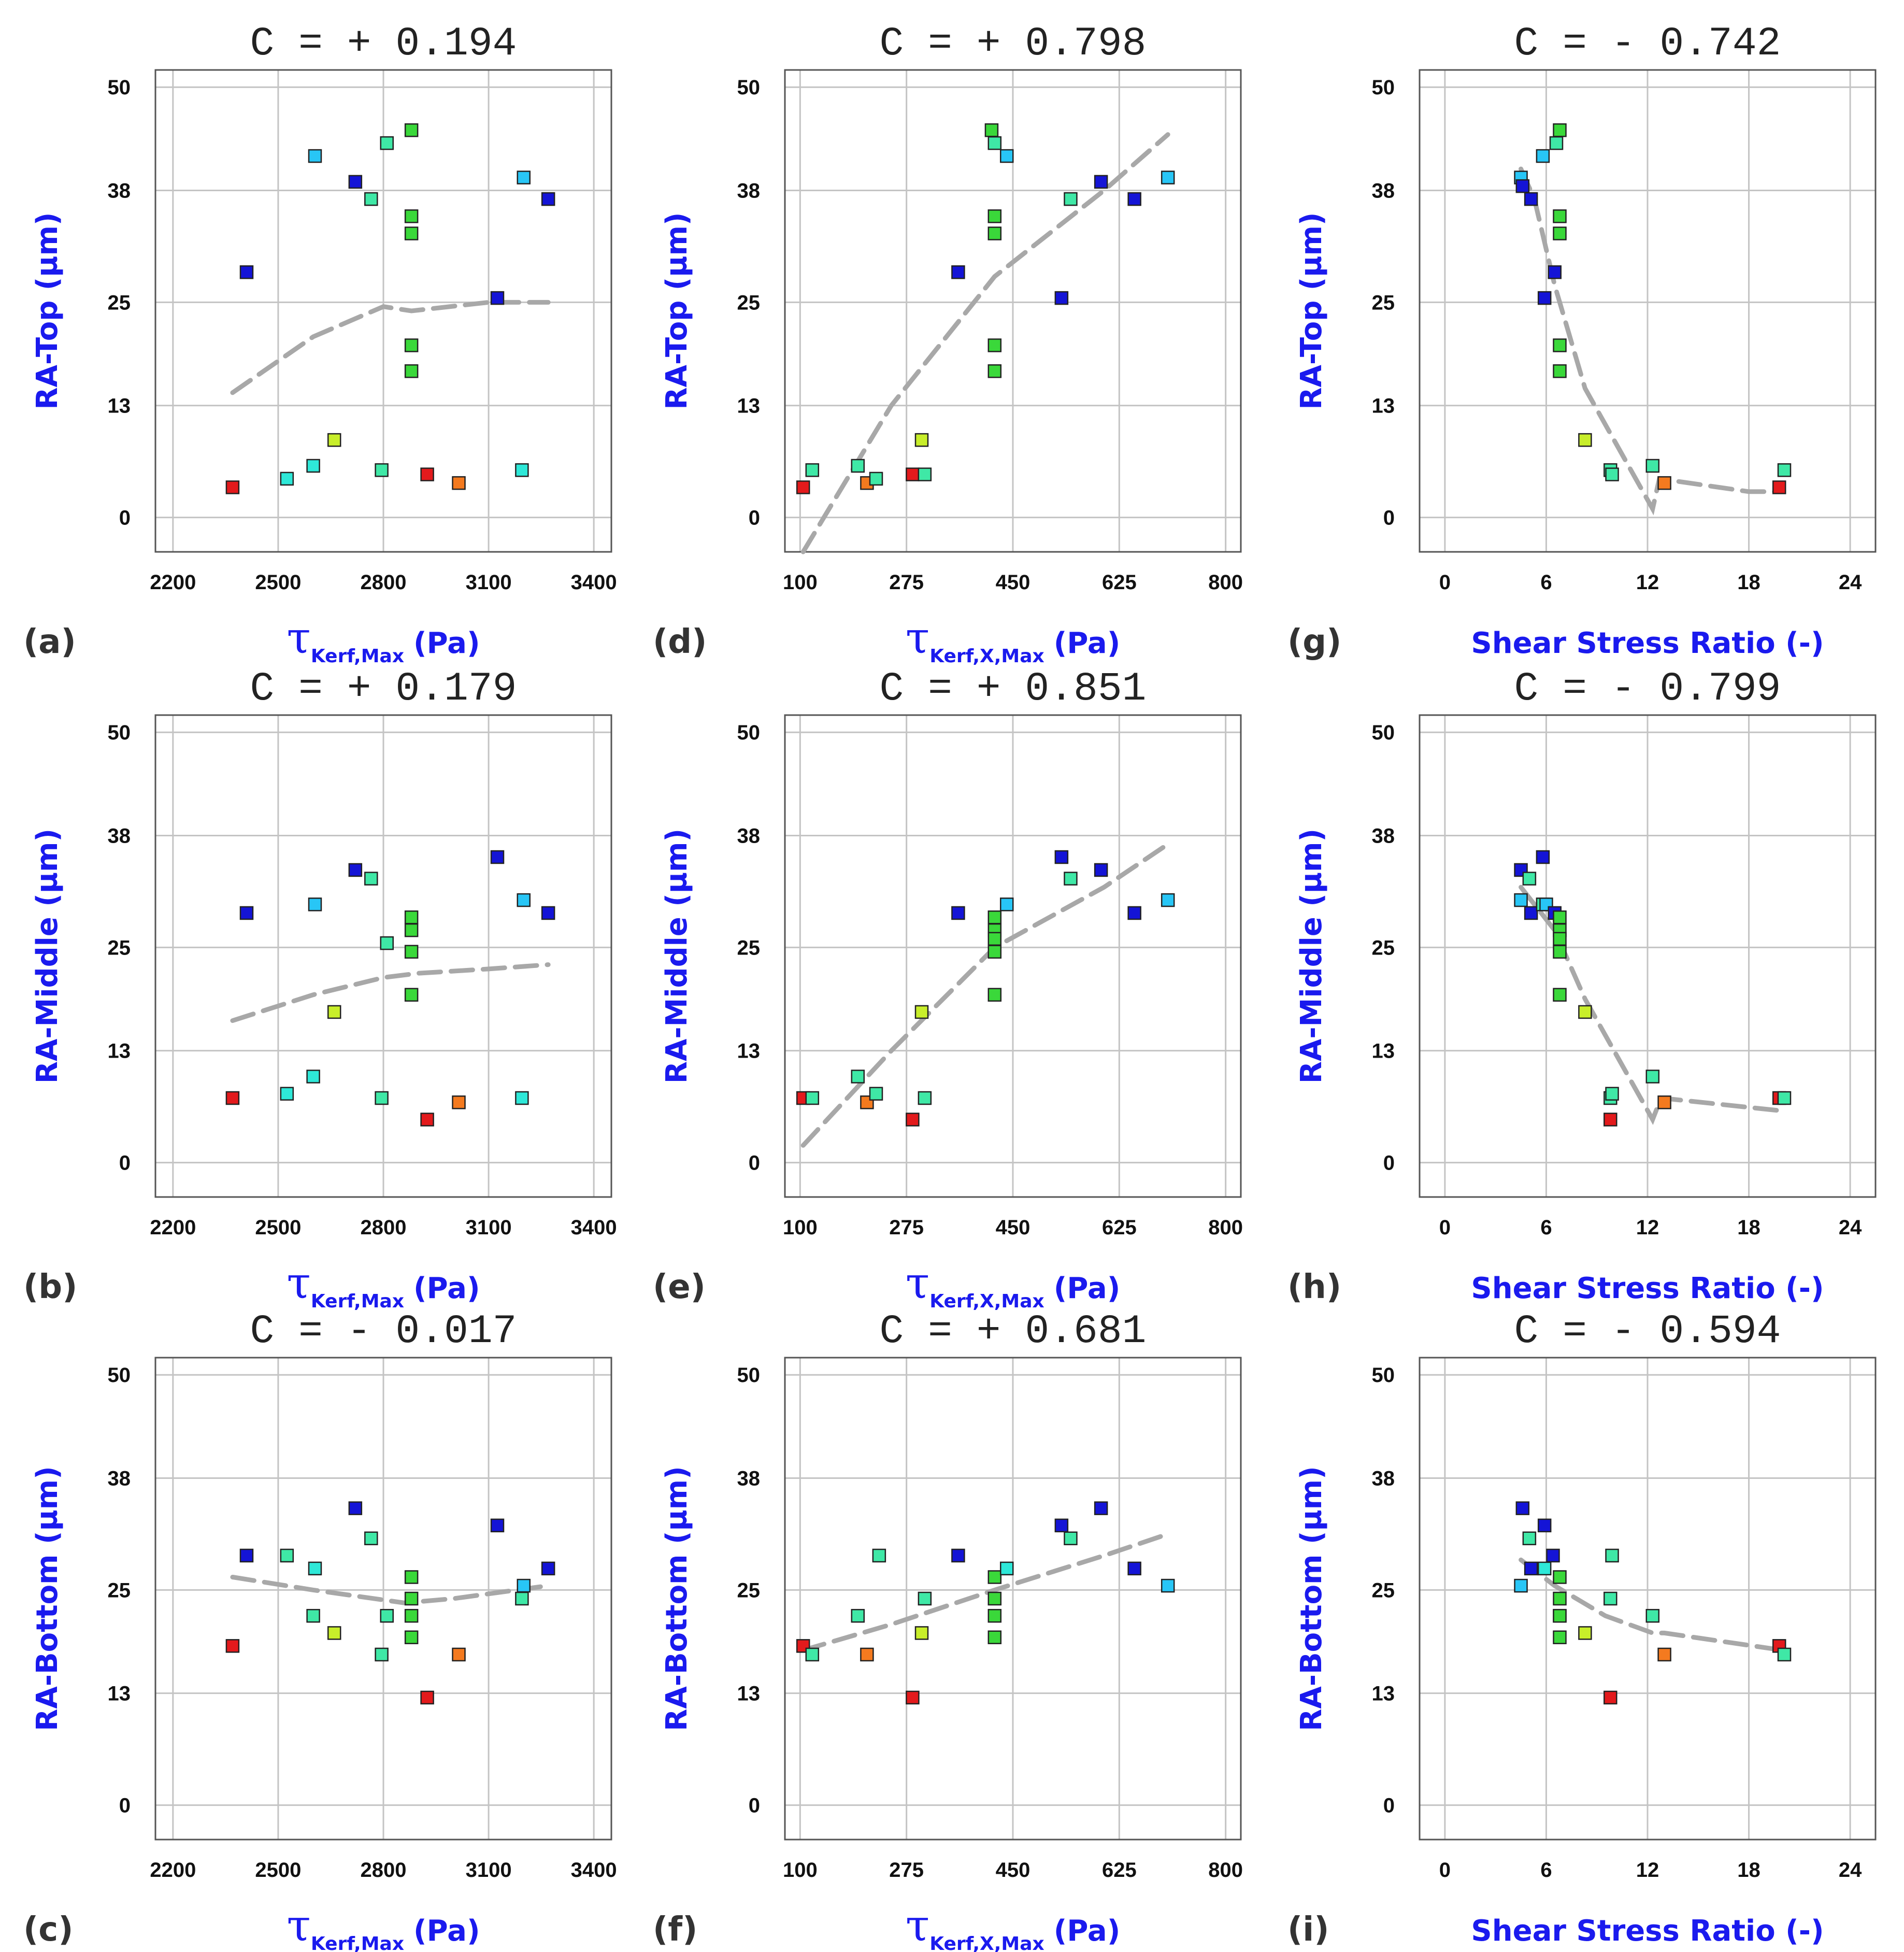  I want to click on y-axis-label: RA-Top (µm), so click(47, 310).